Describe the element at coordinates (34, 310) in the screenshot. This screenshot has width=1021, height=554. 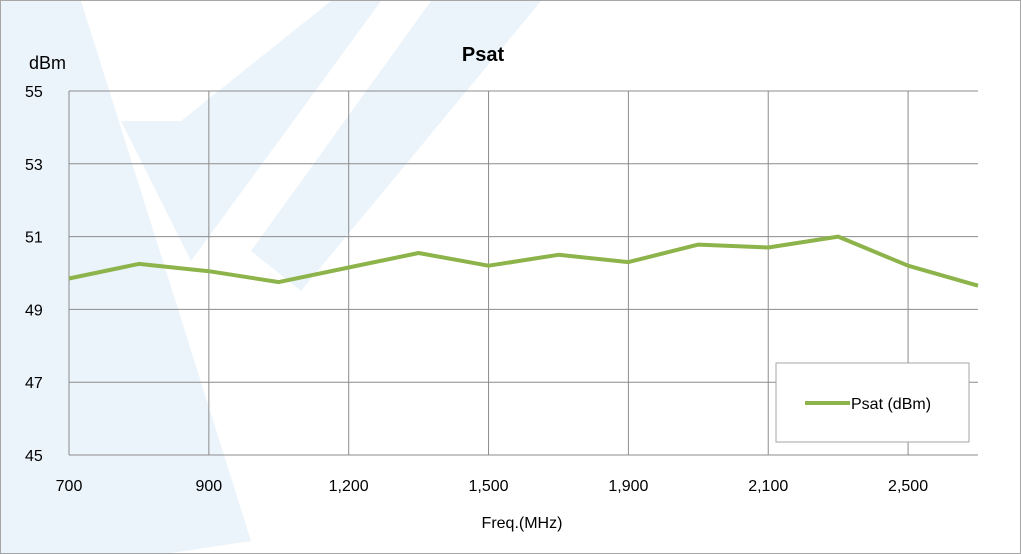
I see `y-tick-label: 49` at that location.